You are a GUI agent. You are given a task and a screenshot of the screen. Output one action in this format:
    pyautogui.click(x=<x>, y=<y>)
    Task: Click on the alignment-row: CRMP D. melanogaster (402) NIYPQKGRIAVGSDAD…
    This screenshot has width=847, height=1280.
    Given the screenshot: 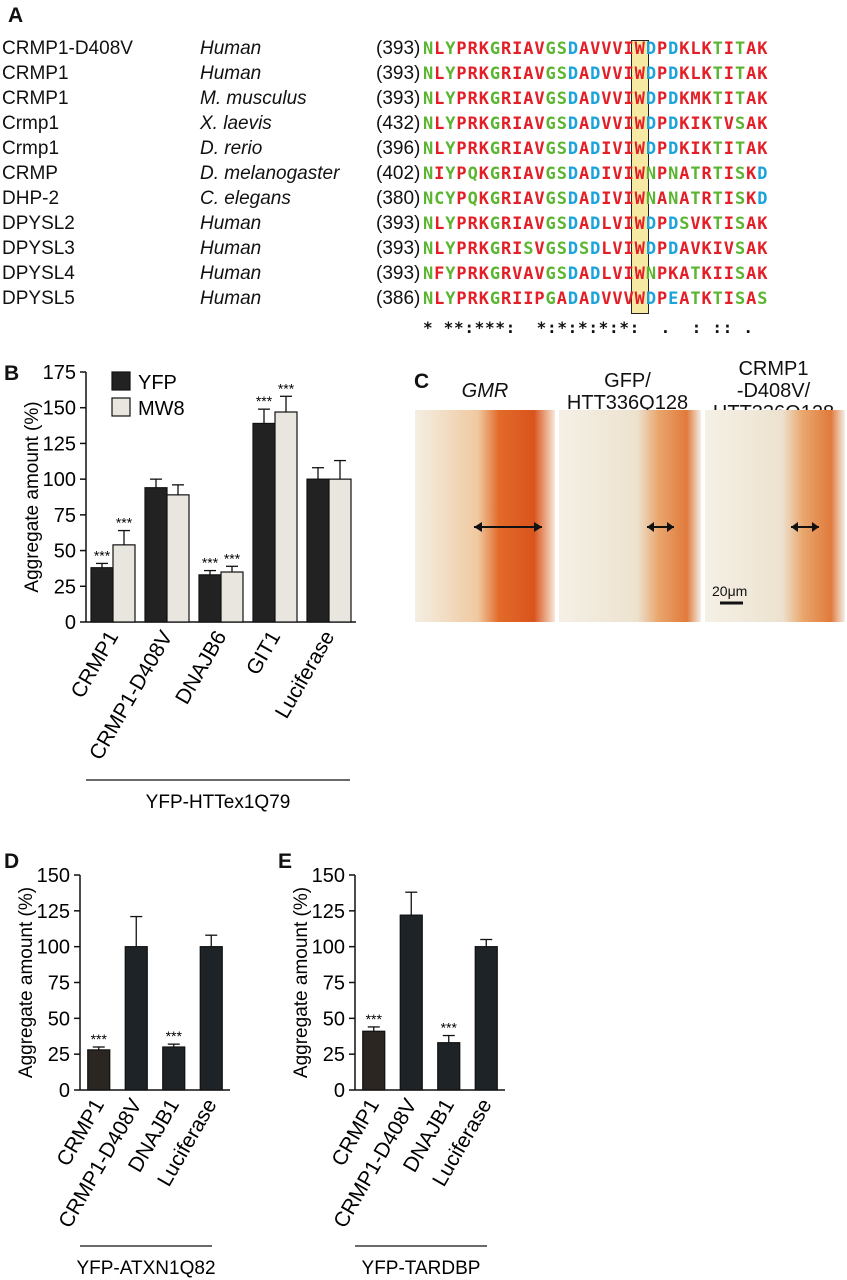 What is the action you would take?
    pyautogui.click(x=423, y=175)
    